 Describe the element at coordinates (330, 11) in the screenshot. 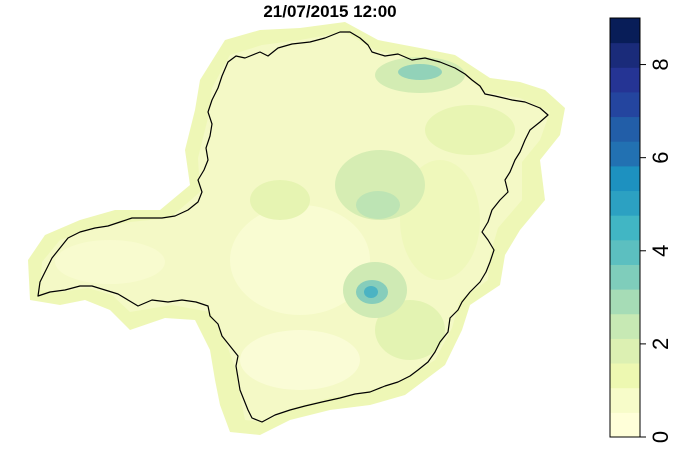

I see `map-title: 21/07/2015 12:00` at that location.